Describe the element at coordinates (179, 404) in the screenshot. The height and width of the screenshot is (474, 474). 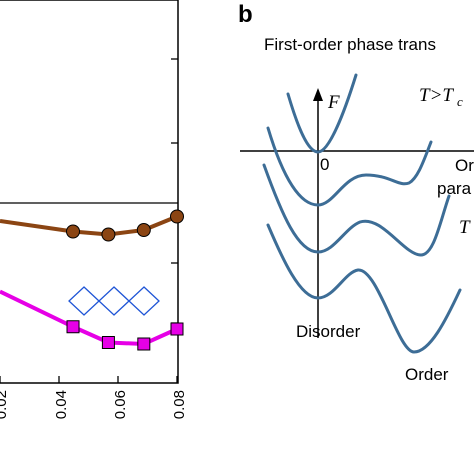
I see `x-tick-label: 0.08` at that location.